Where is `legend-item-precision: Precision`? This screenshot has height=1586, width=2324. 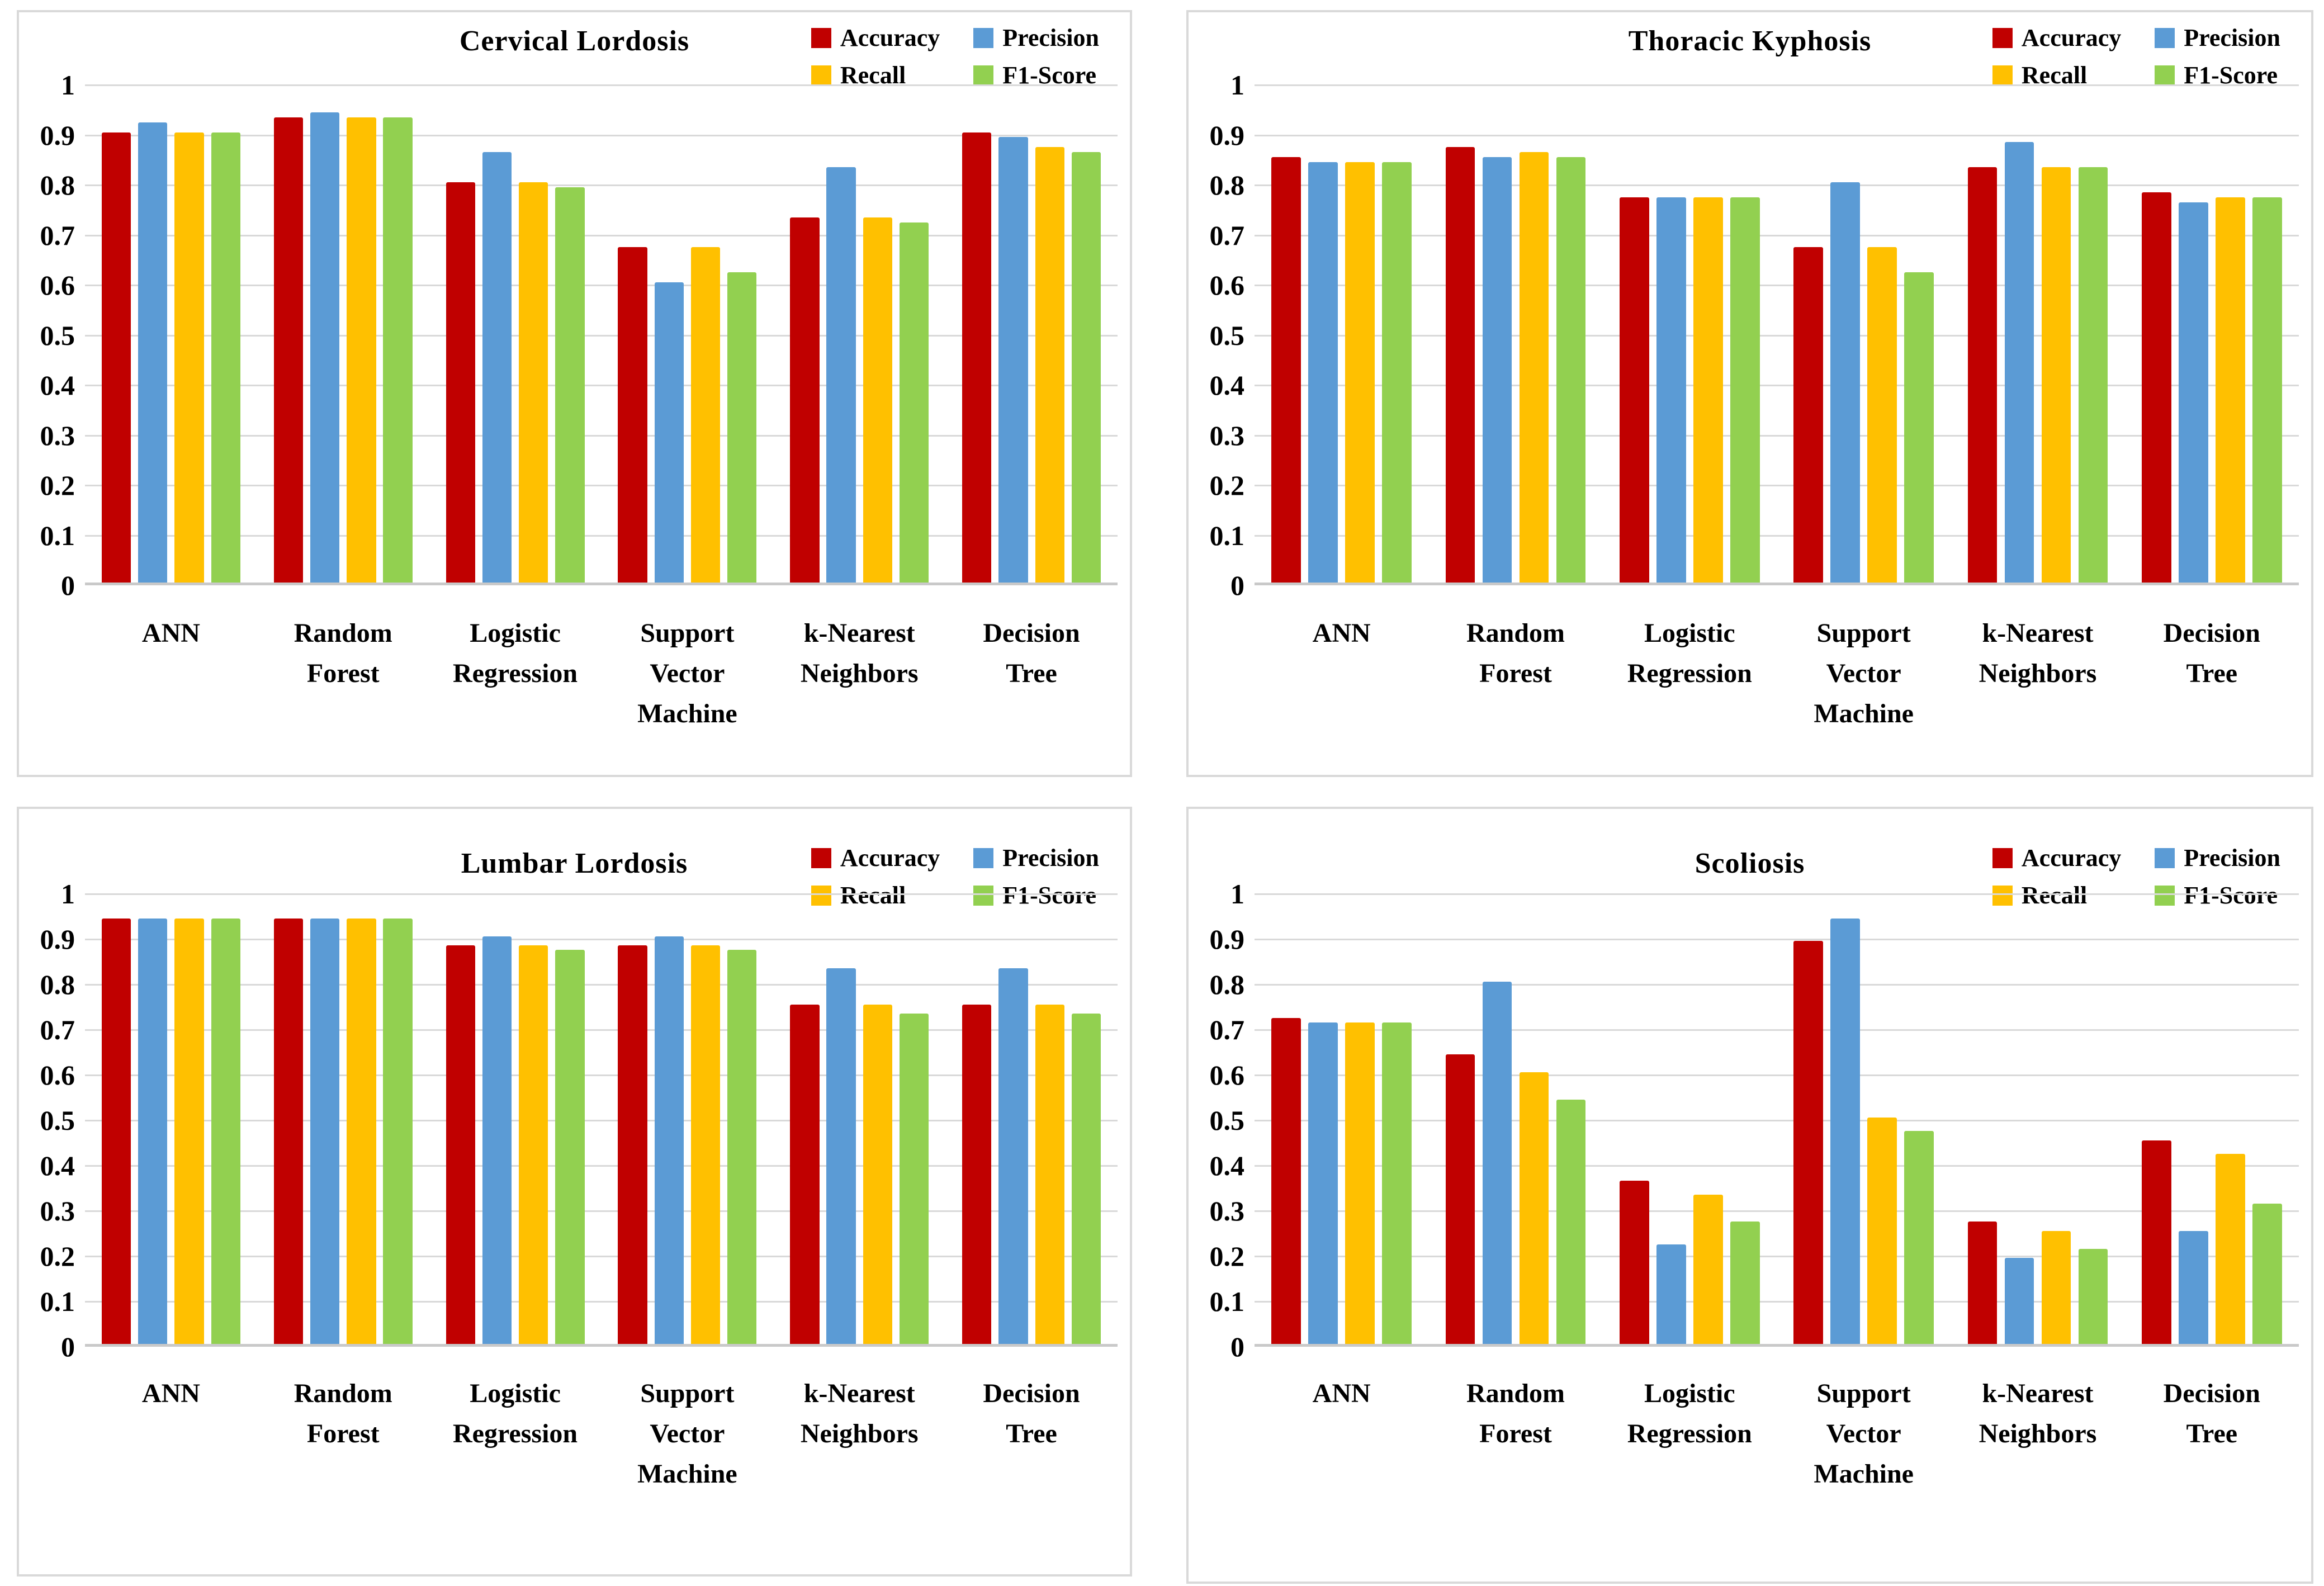 legend-item-precision: Precision is located at coordinates (2217, 37).